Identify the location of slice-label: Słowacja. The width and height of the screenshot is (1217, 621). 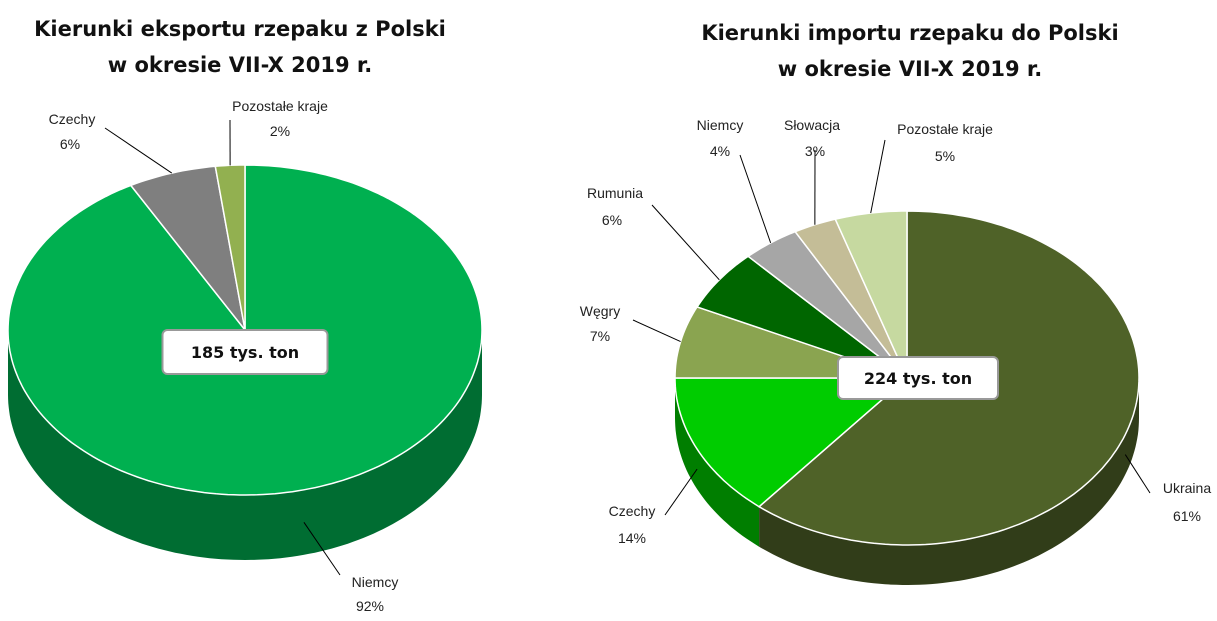
(812, 125).